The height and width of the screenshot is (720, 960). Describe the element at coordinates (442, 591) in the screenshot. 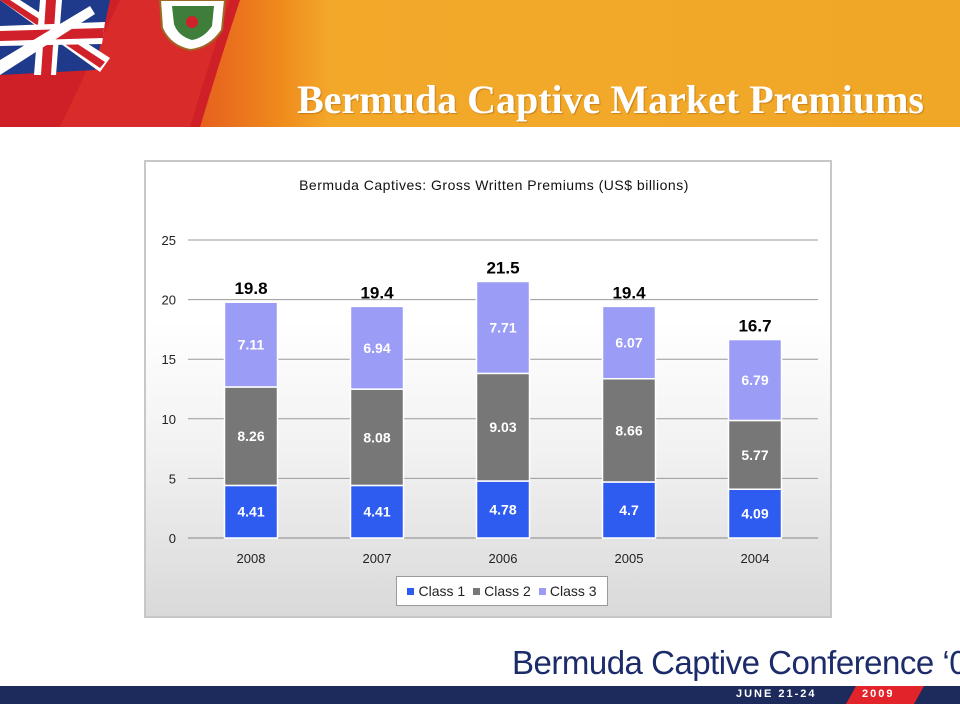

I see `legend-label: Class 1` at that location.